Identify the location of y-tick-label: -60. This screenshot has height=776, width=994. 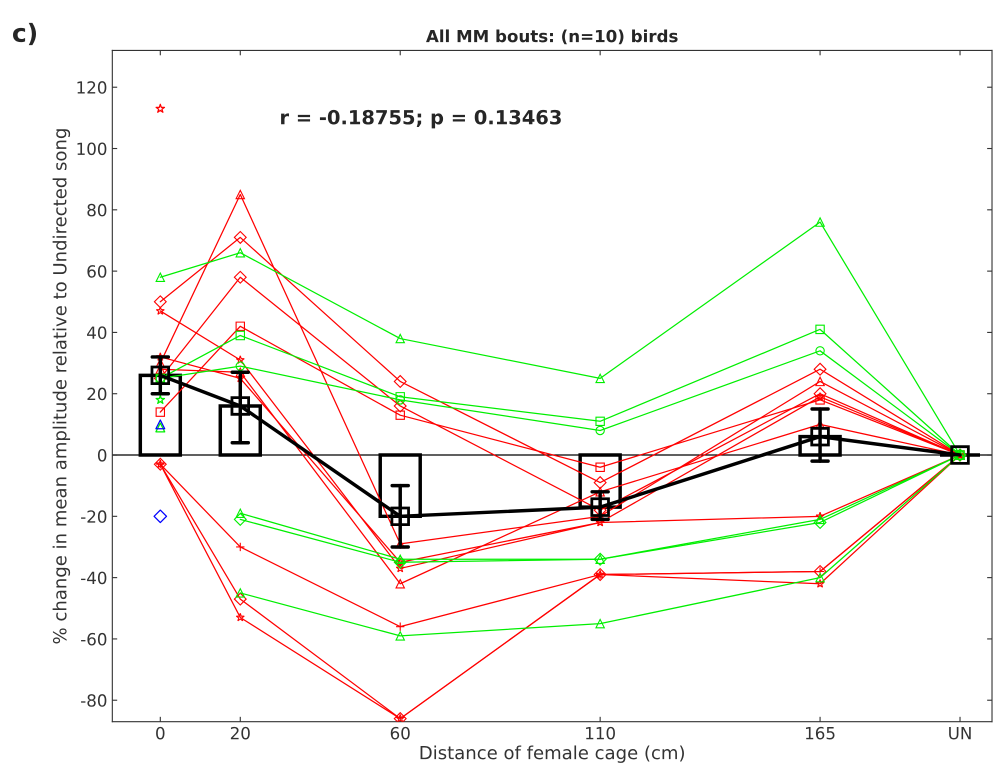
(93, 639).